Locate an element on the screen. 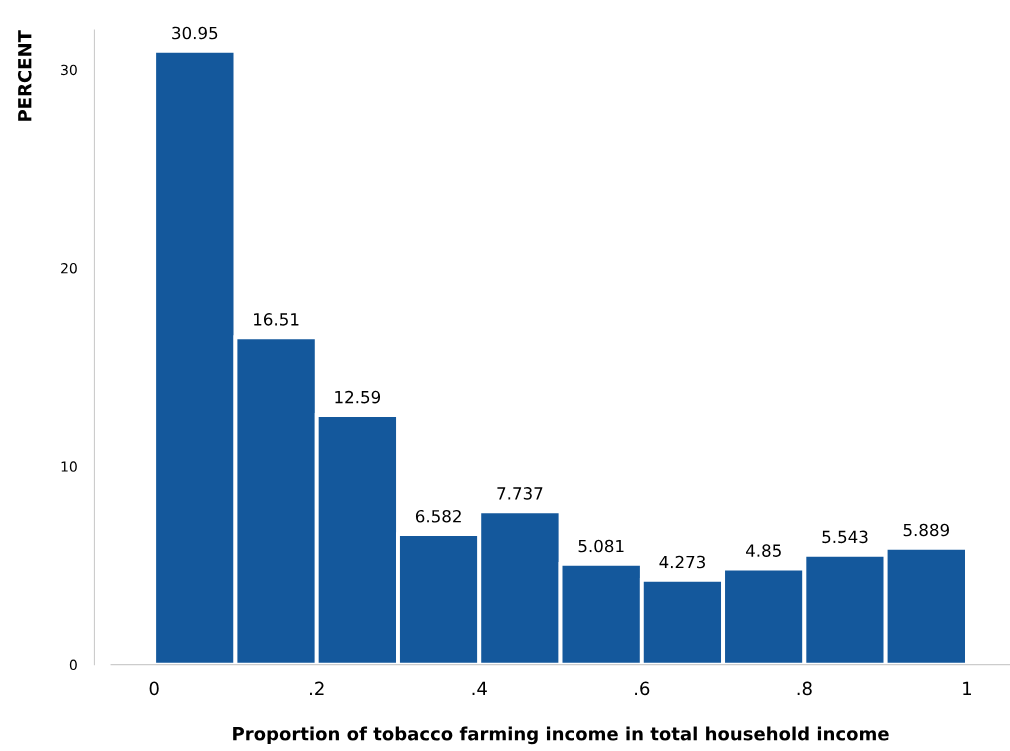 The image size is (1010, 751). data-label: 7.737 is located at coordinates (520, 493).